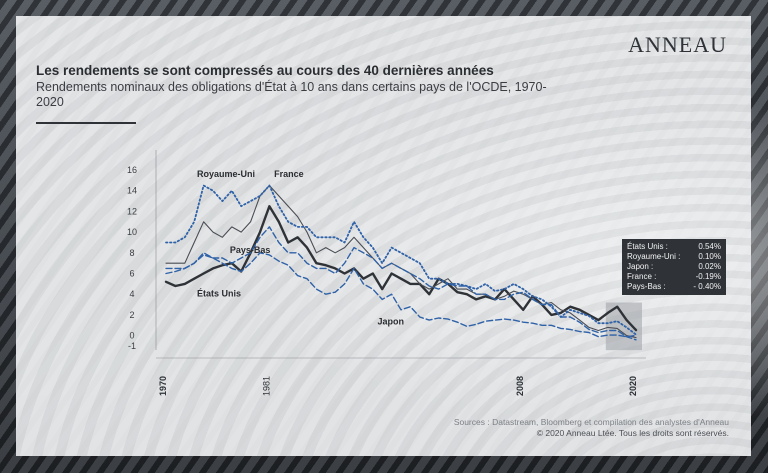 The width and height of the screenshot is (768, 473). I want to click on series-label: États Unis, so click(219, 293).